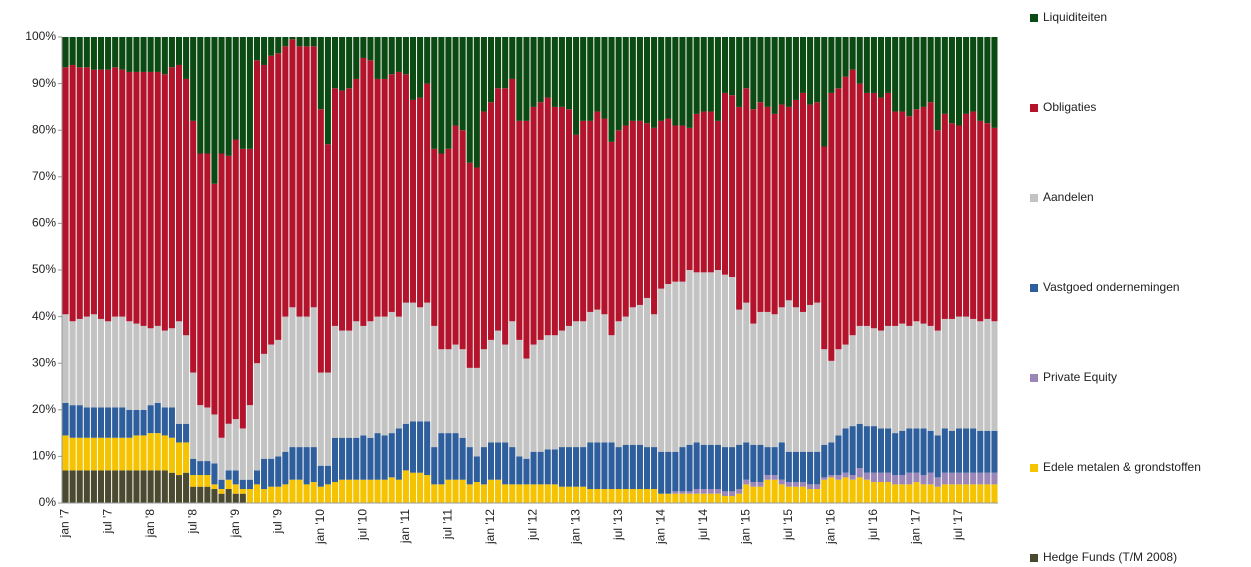  I want to click on legend-label: Hedge Funds (T/M 2008), so click(1110, 557).